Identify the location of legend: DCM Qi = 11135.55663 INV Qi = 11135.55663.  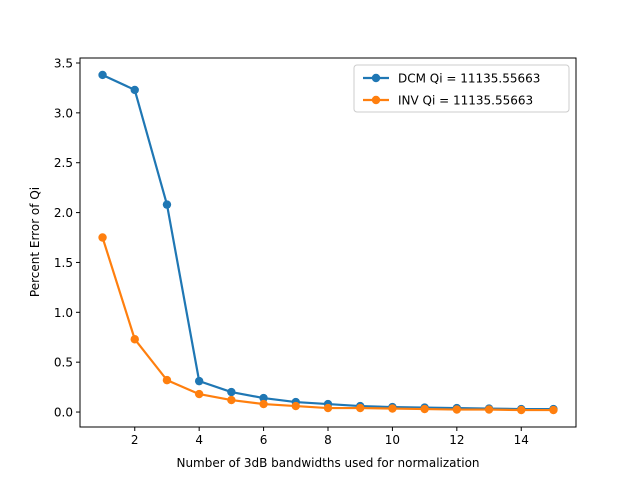
(461, 88).